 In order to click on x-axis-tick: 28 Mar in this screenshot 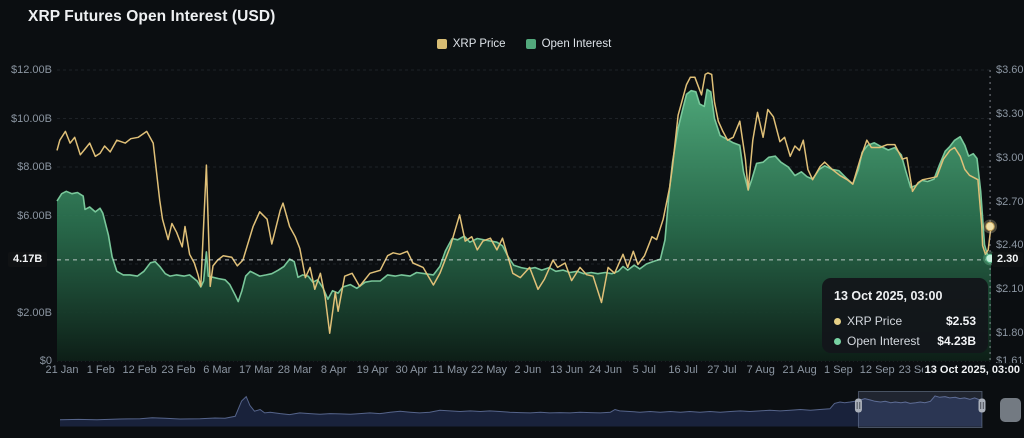, I will do `click(295, 370)`.